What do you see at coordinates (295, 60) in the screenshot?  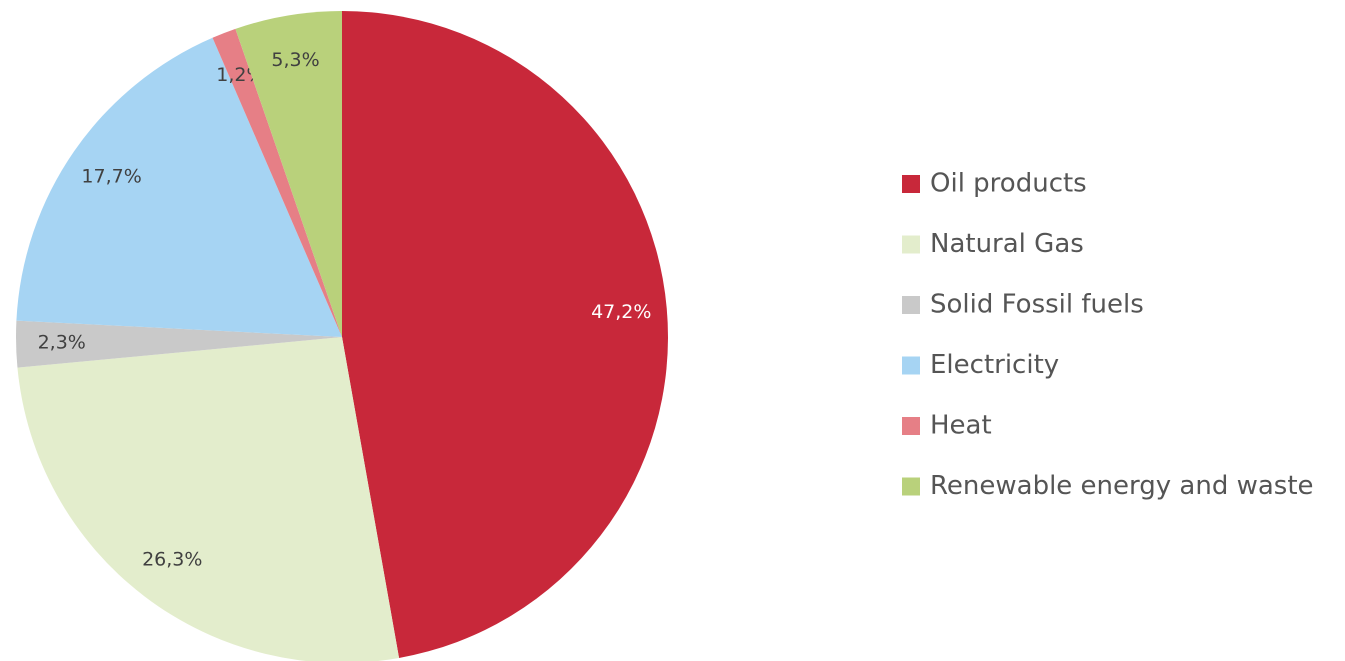 I see `slice-label: 5,3%` at bounding box center [295, 60].